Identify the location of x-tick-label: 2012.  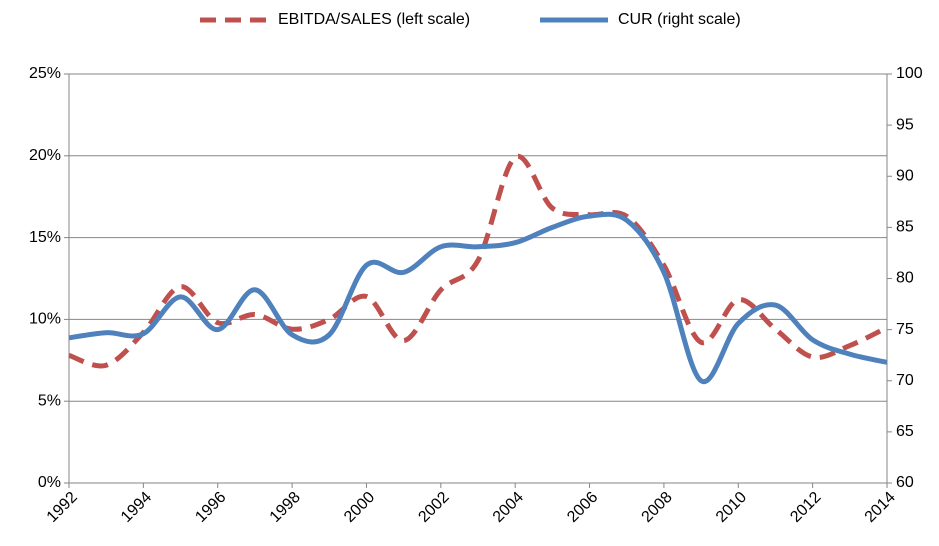
(805, 507).